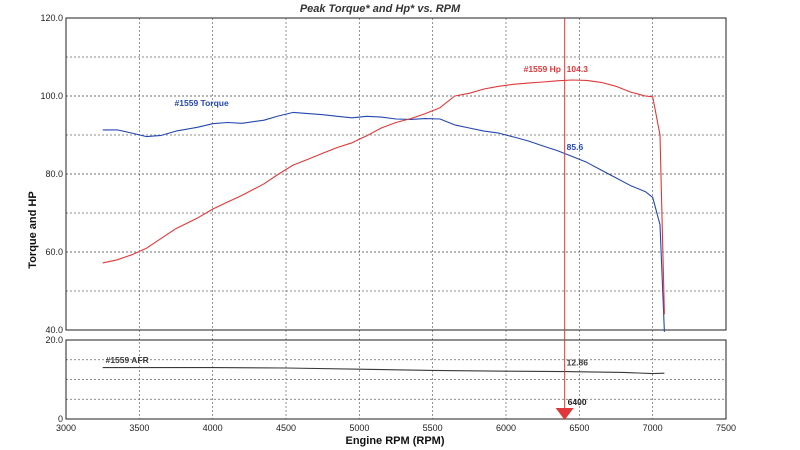 The width and height of the screenshot is (800, 450). What do you see at coordinates (506, 428) in the screenshot?
I see `x-tick-label: 6000` at bounding box center [506, 428].